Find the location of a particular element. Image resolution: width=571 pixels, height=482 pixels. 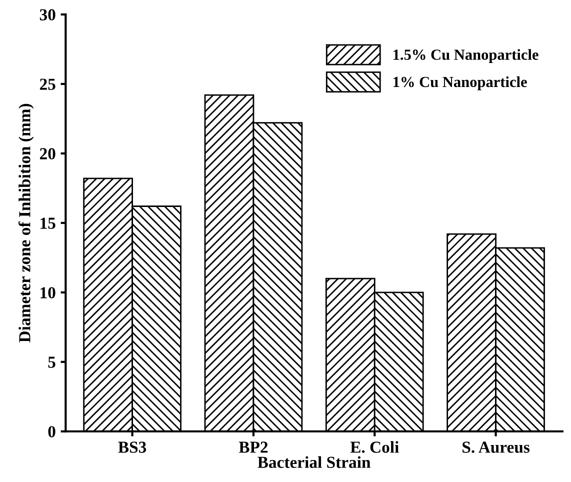

y-axis-title: Diameter zone of Inhibition (mm) is located at coordinates (26, 223).